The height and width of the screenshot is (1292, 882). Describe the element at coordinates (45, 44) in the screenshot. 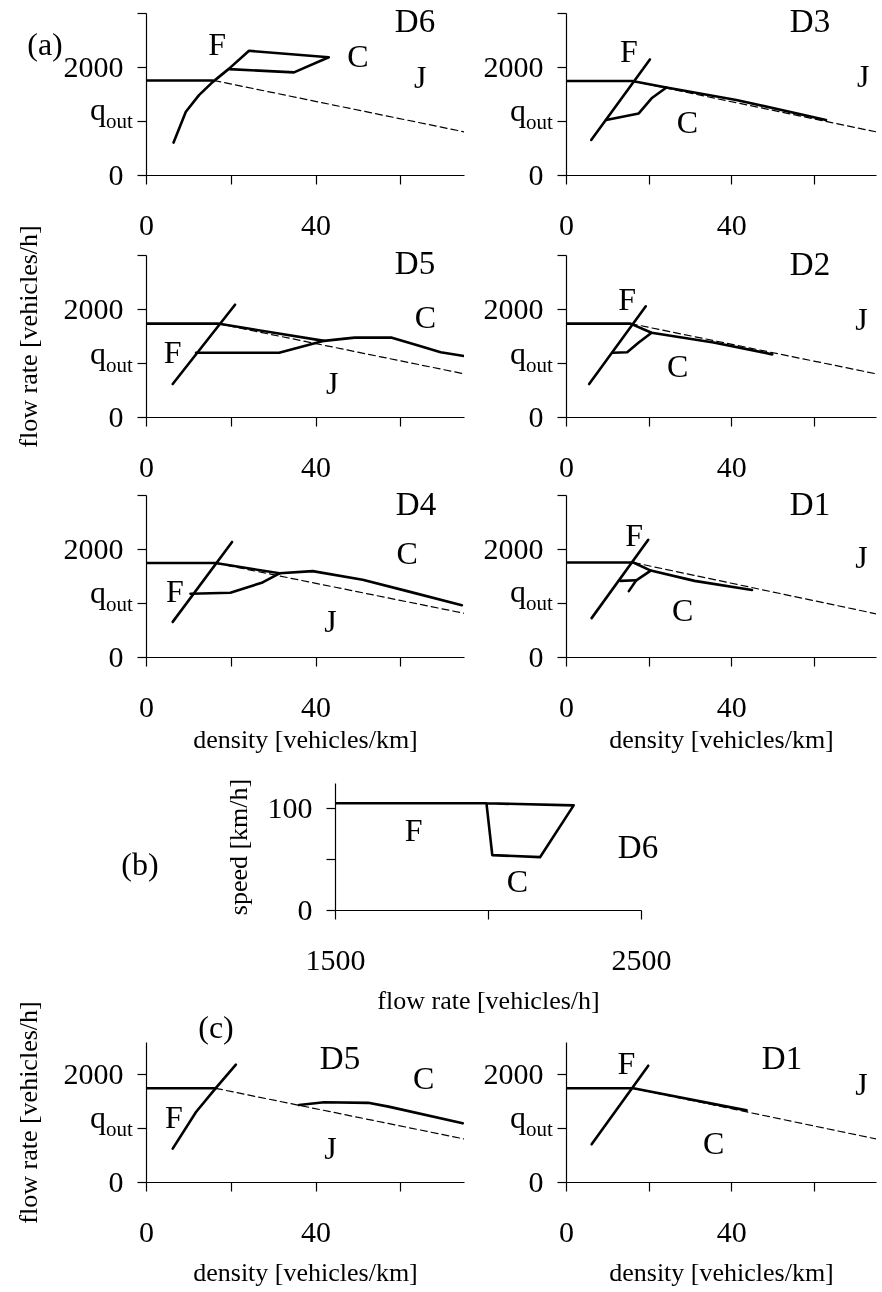

I see `text: (a)` at that location.